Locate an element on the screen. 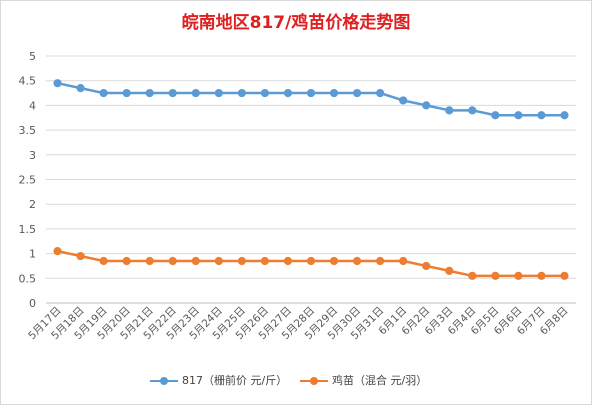 Image resolution: width=592 pixels, height=405 pixels. y-tick-label: 2.5 is located at coordinates (28, 180).